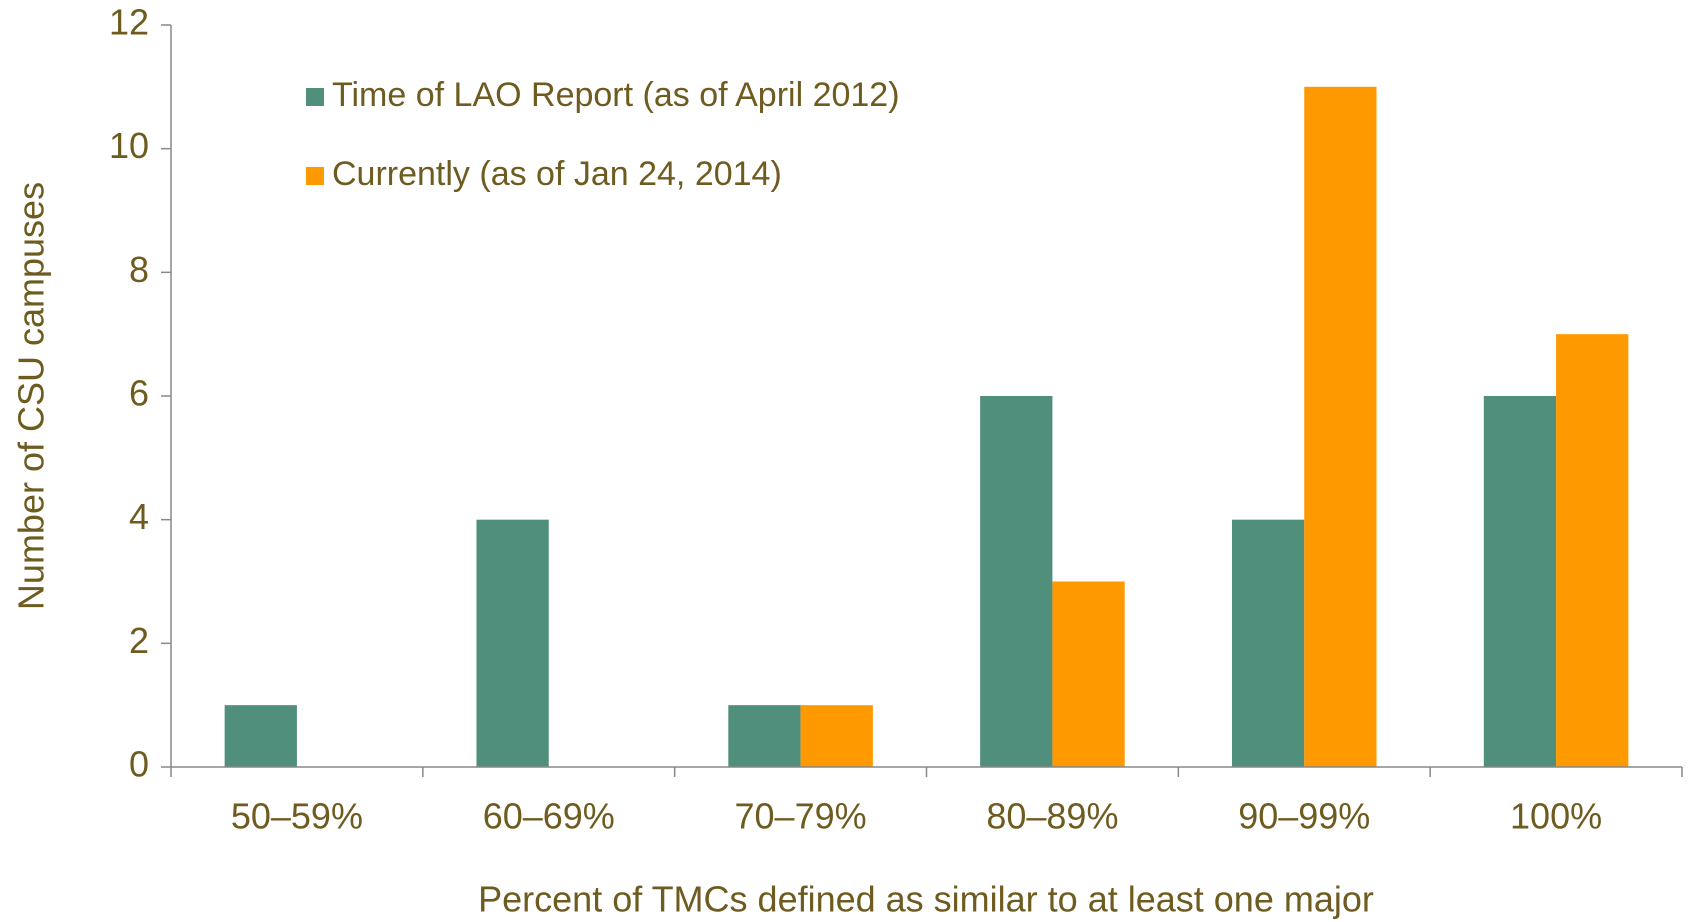 Image resolution: width=1689 pixels, height=922 pixels. Describe the element at coordinates (139, 393) in the screenshot. I see `y-tick-label: 6` at that location.